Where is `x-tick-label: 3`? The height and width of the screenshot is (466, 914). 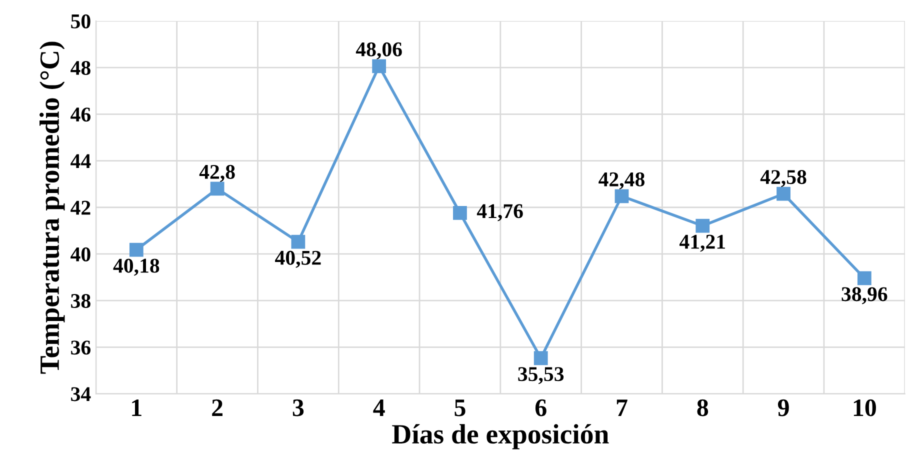
x-tick-label: 3 is located at coordinates (298, 407).